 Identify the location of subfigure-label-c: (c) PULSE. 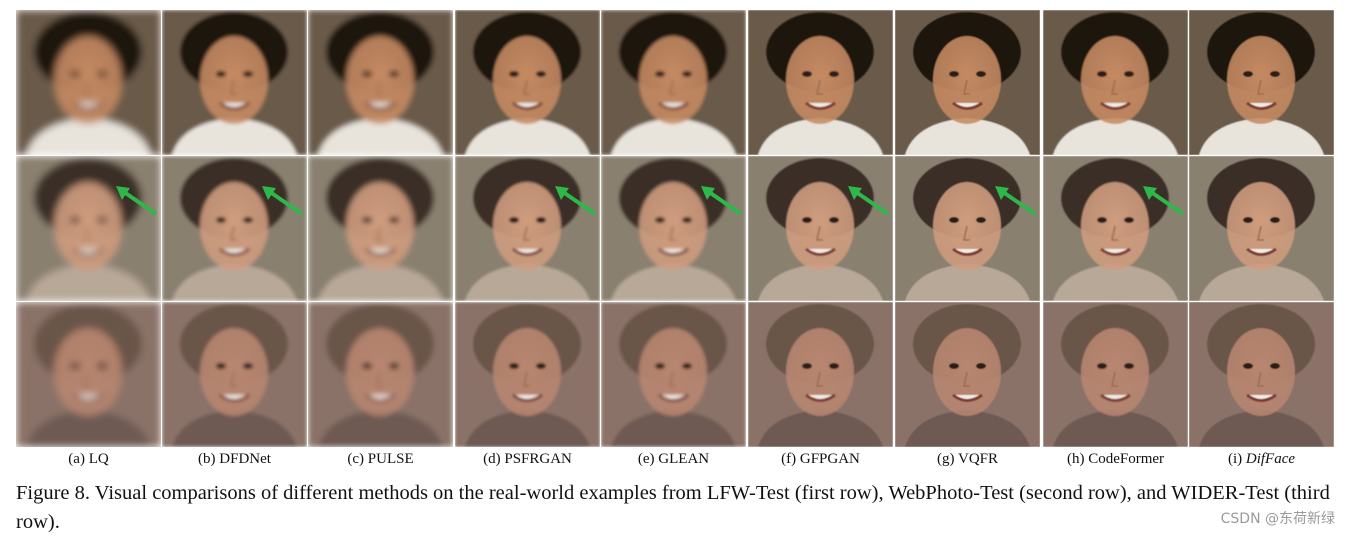
(380, 459).